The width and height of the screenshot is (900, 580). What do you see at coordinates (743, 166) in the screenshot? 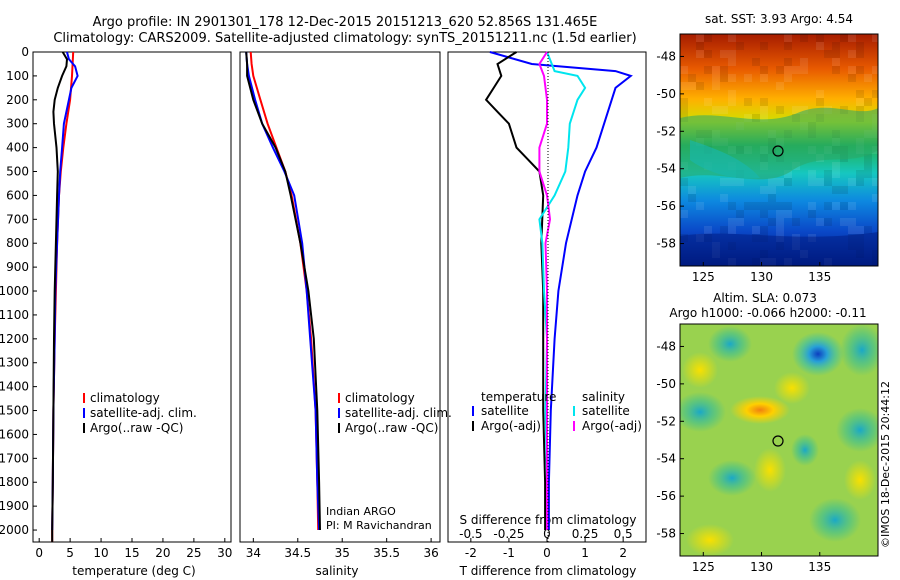
I see `sst-map-axes: -48 -50 -52 -54 -56 -58 125 130 135` at bounding box center [743, 166].